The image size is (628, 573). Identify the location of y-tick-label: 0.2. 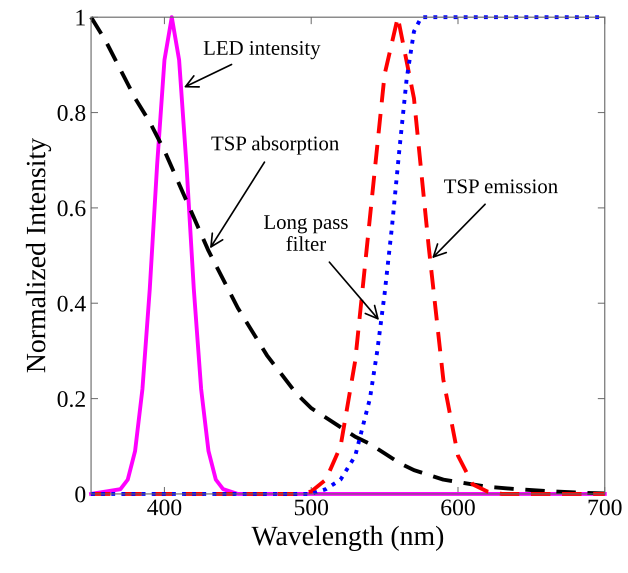
(71, 399).